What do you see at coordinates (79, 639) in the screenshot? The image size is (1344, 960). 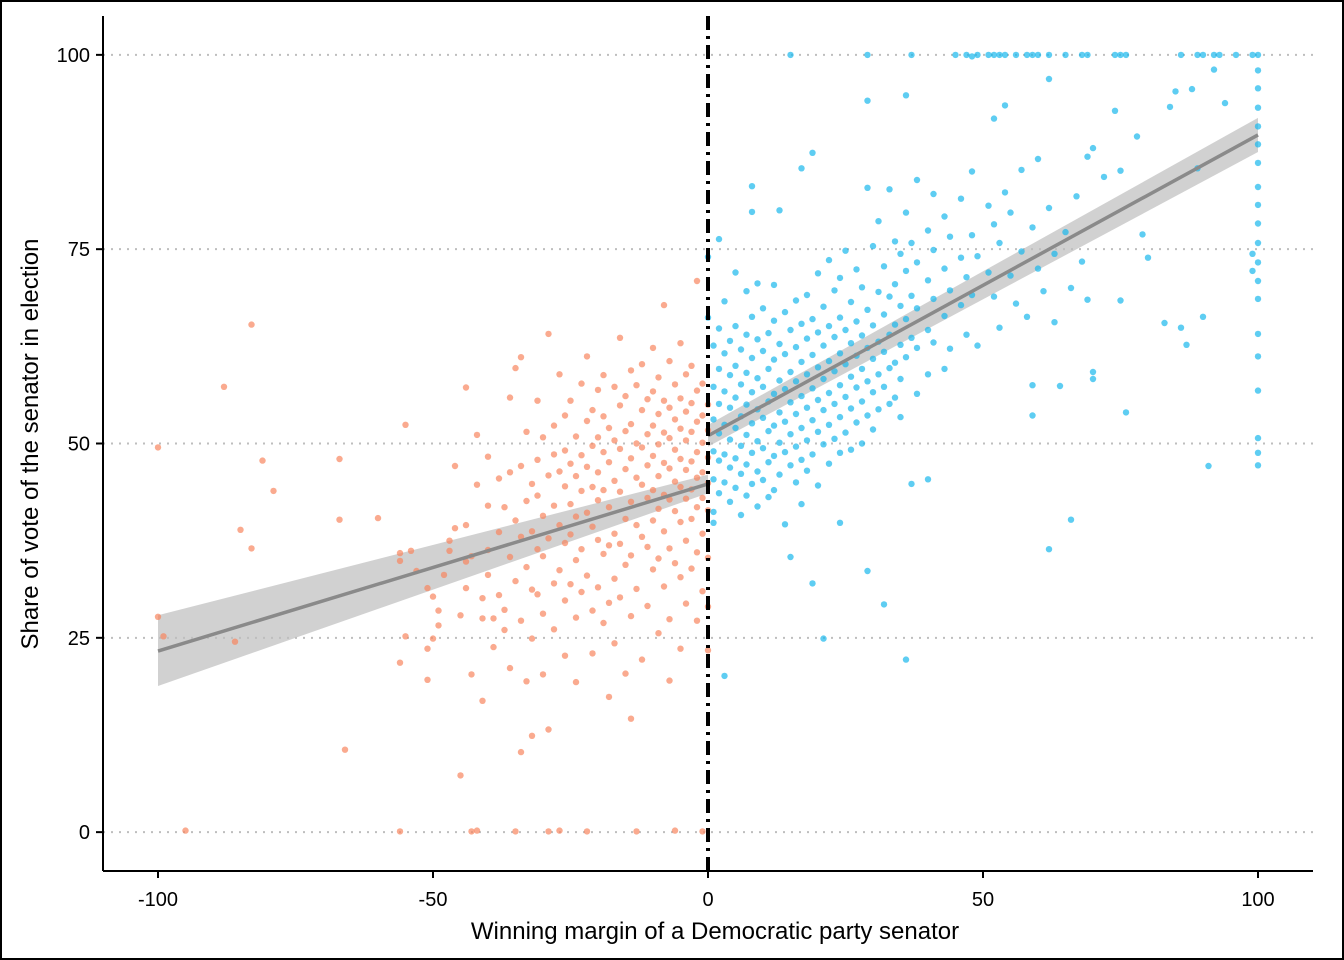 I see `y-tick-label: 25` at bounding box center [79, 639].